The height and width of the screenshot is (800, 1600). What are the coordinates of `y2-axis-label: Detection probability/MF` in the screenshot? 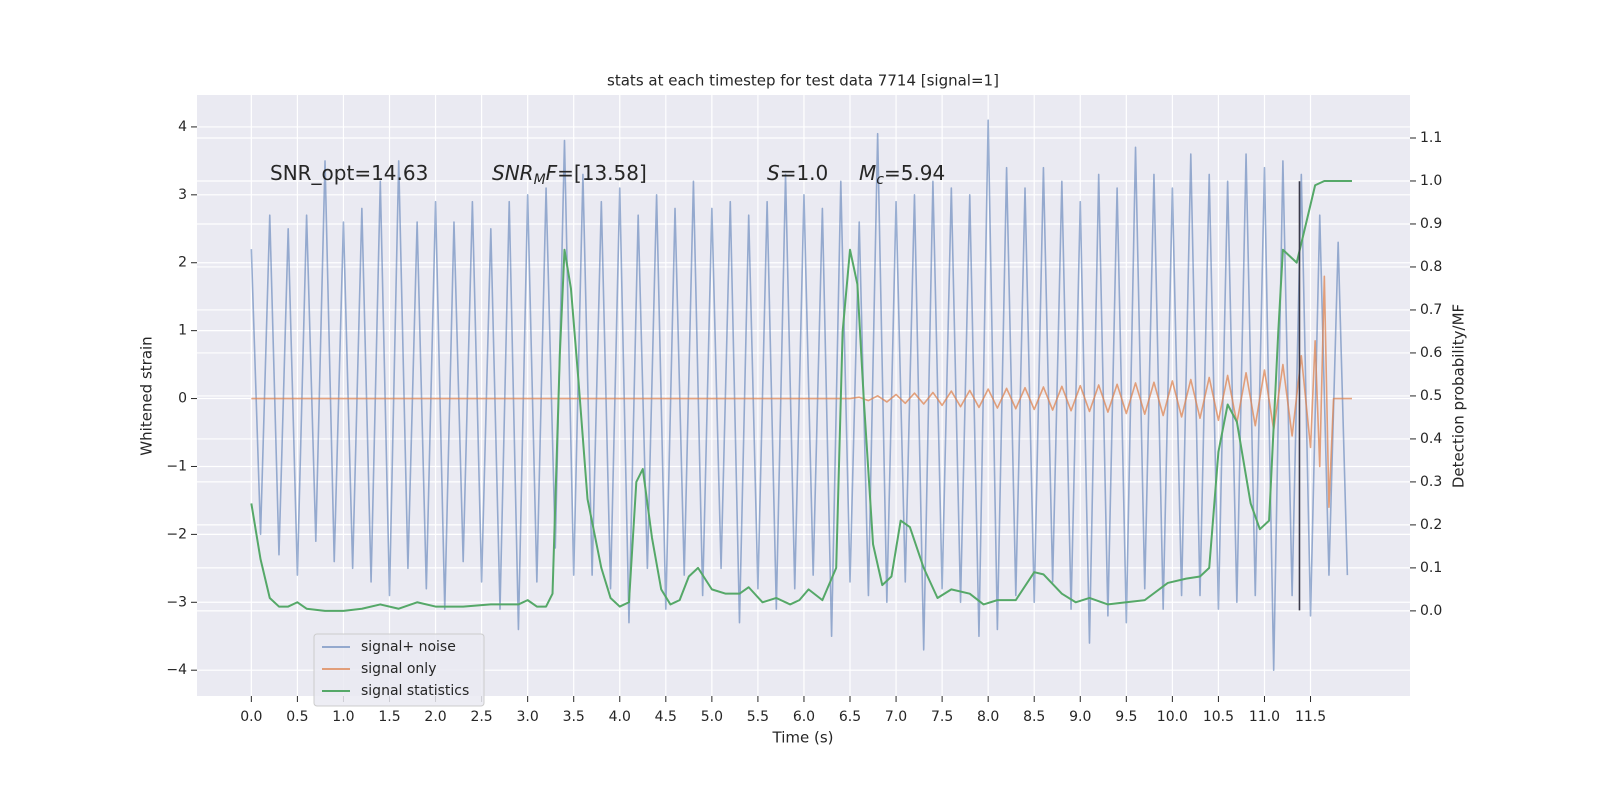 It's located at (1459, 396).